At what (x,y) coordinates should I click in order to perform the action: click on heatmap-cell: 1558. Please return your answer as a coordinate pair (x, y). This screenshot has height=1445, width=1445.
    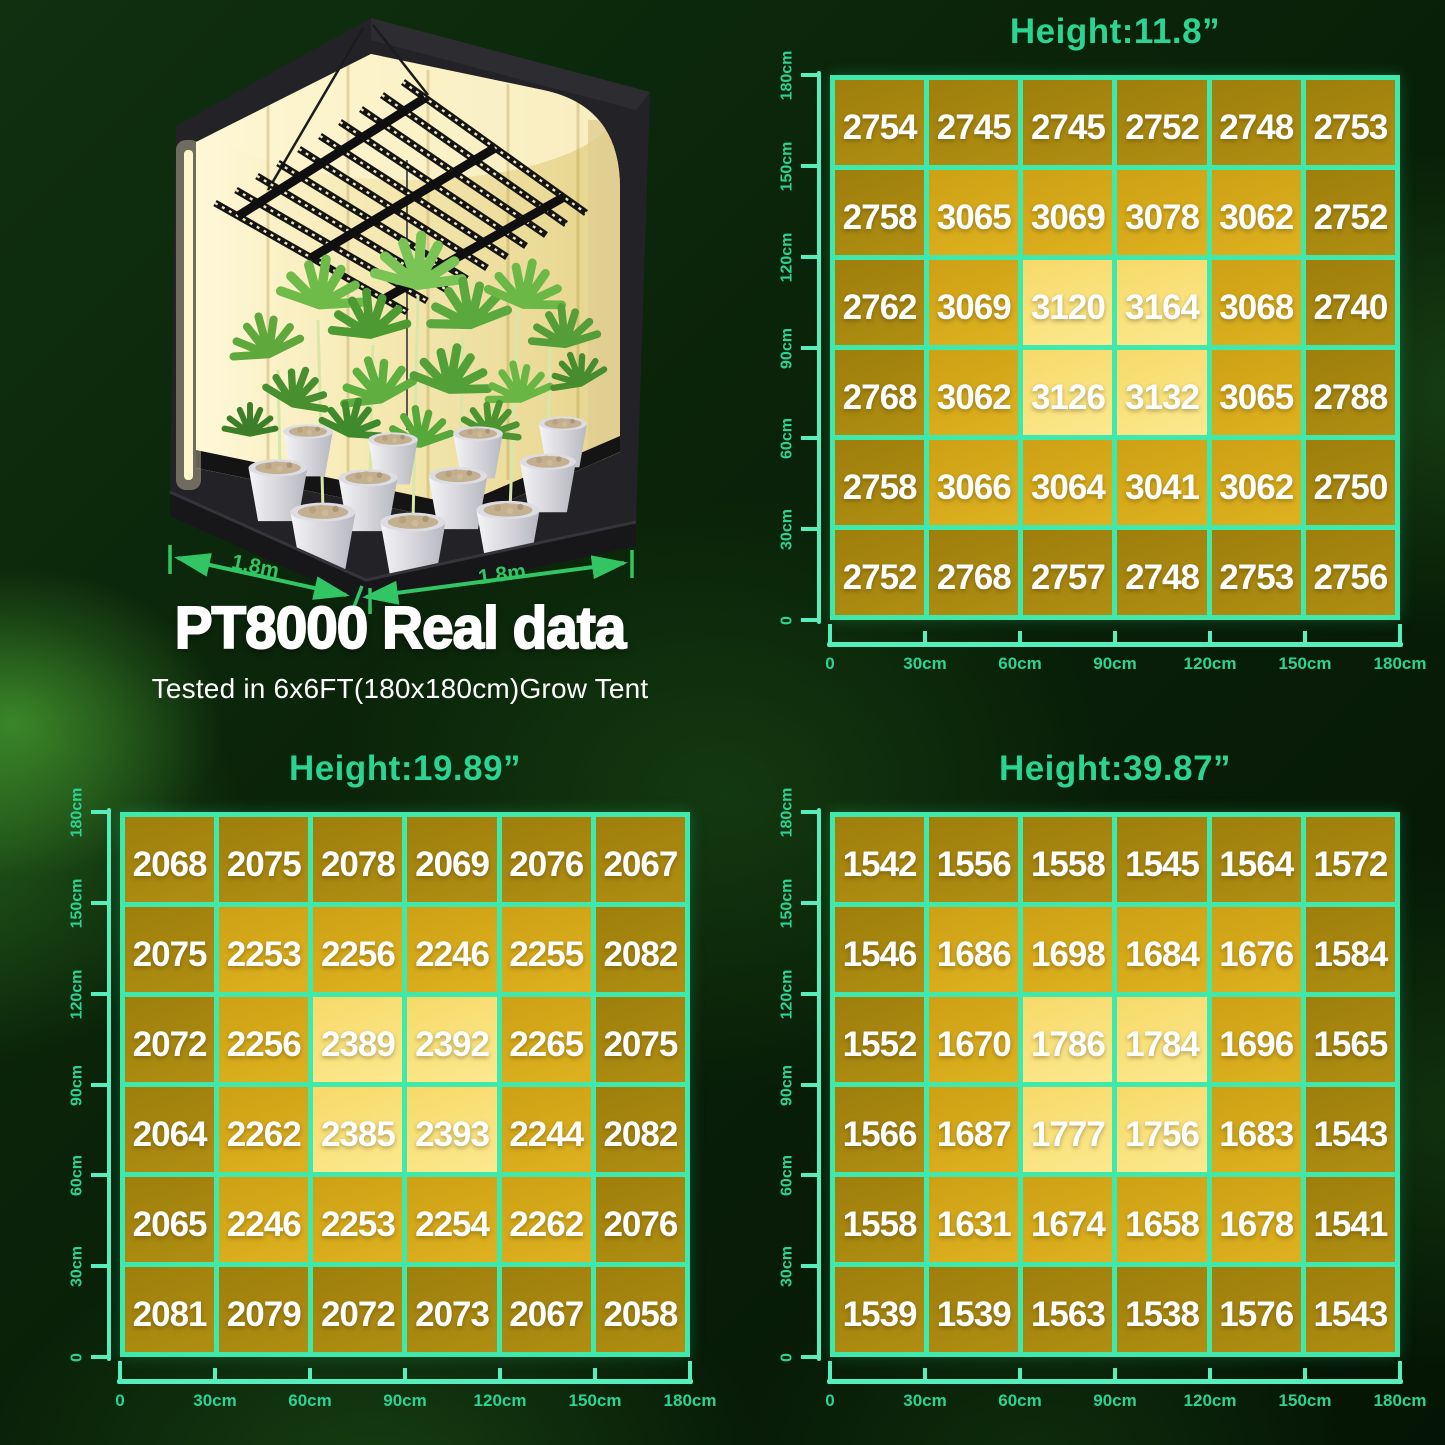
    Looking at the image, I should click on (880, 1219).